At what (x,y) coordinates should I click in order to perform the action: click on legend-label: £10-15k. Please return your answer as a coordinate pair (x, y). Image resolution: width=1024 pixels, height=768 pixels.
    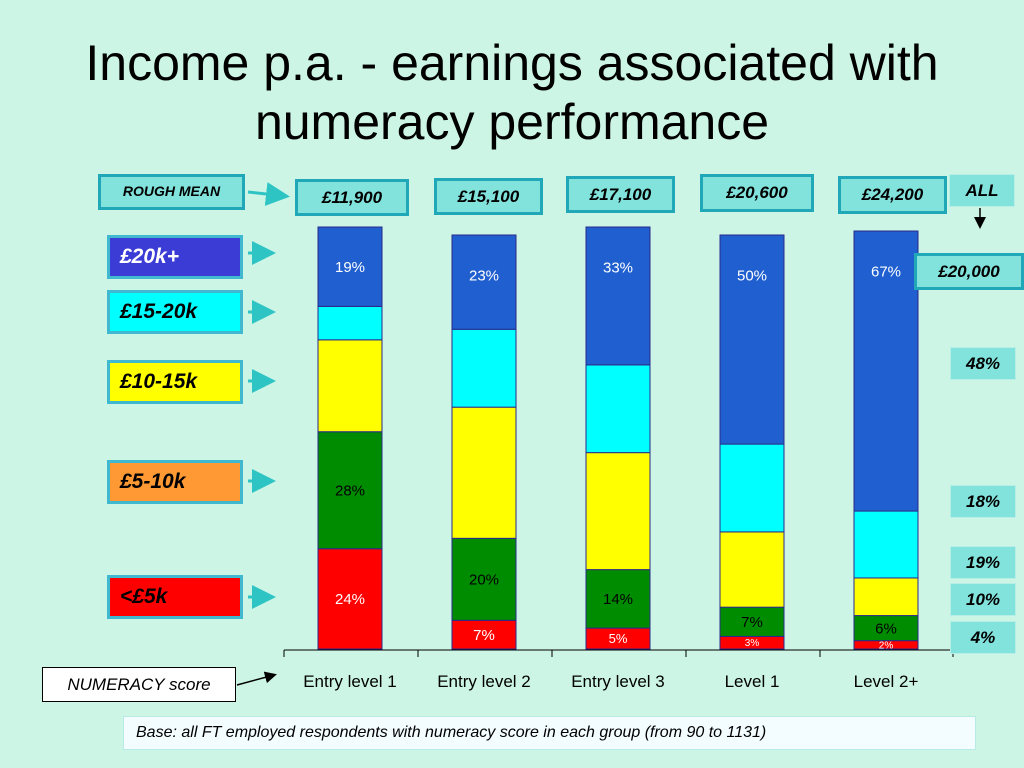
    Looking at the image, I should click on (159, 381).